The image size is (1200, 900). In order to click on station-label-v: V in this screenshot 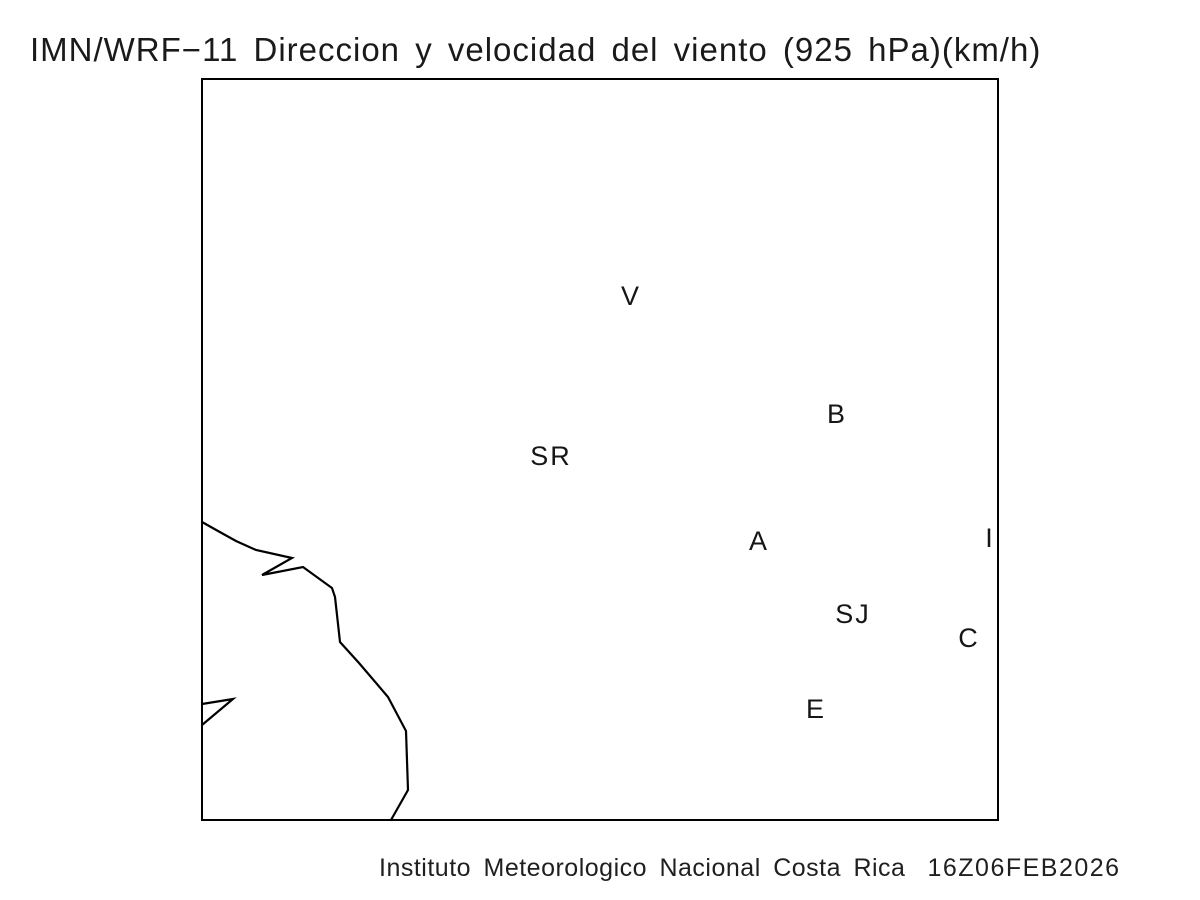, I will do `click(631, 296)`.